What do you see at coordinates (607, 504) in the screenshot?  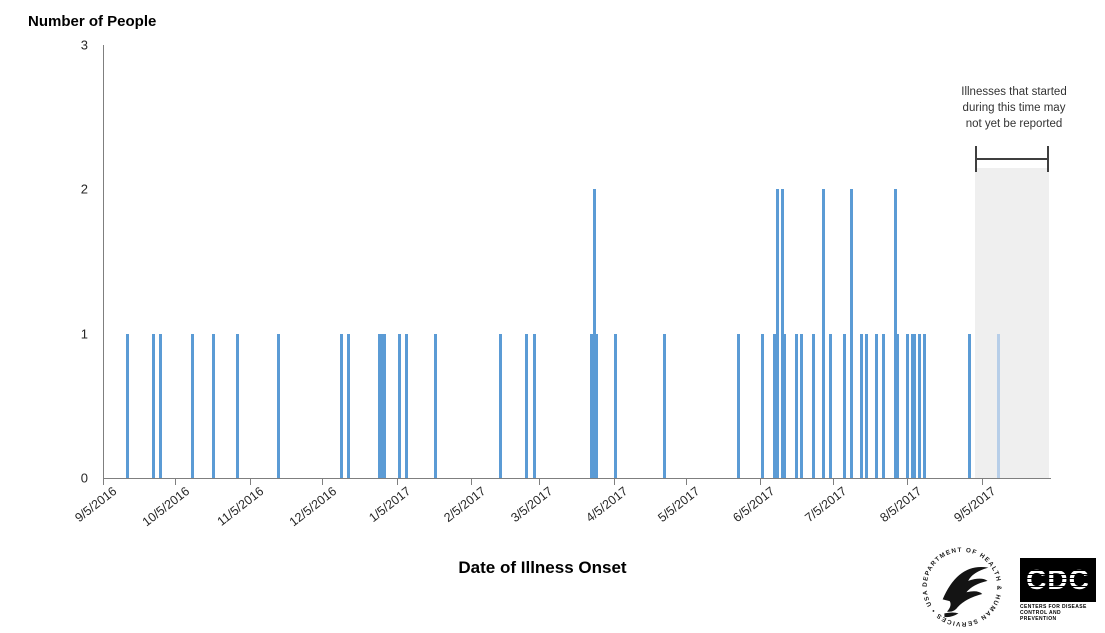 I see `x-tick-label: 4/5/2017` at bounding box center [607, 504].